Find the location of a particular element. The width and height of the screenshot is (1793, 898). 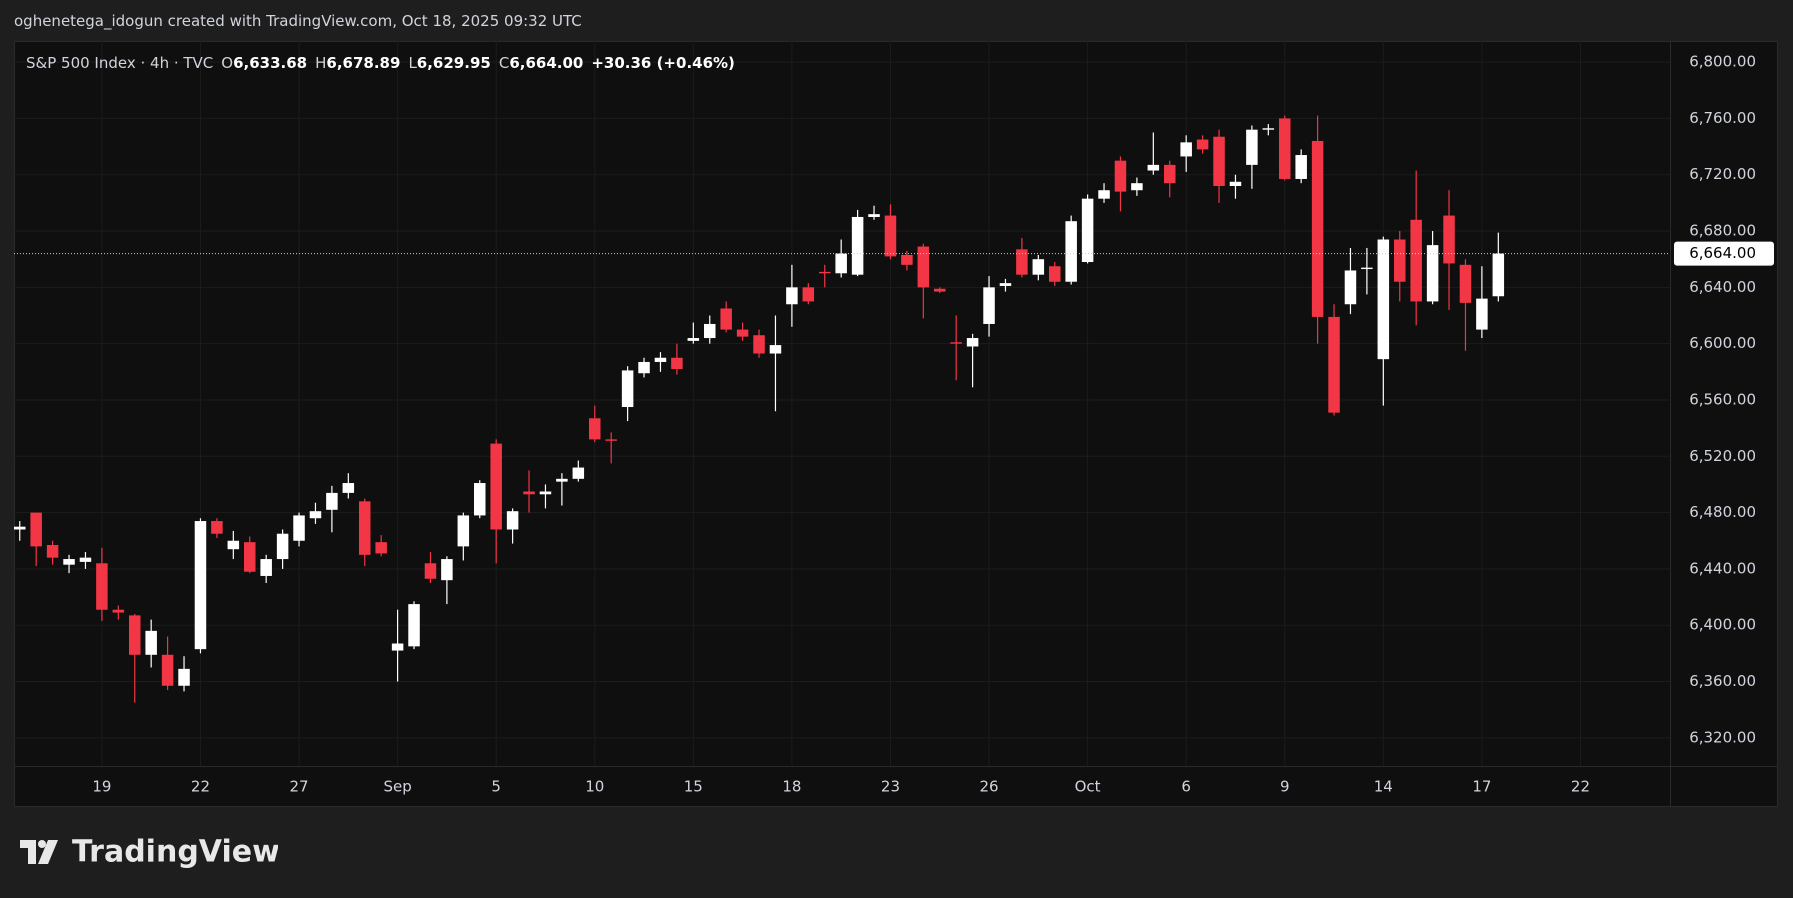

x-tick-label: 23 is located at coordinates (890, 787).